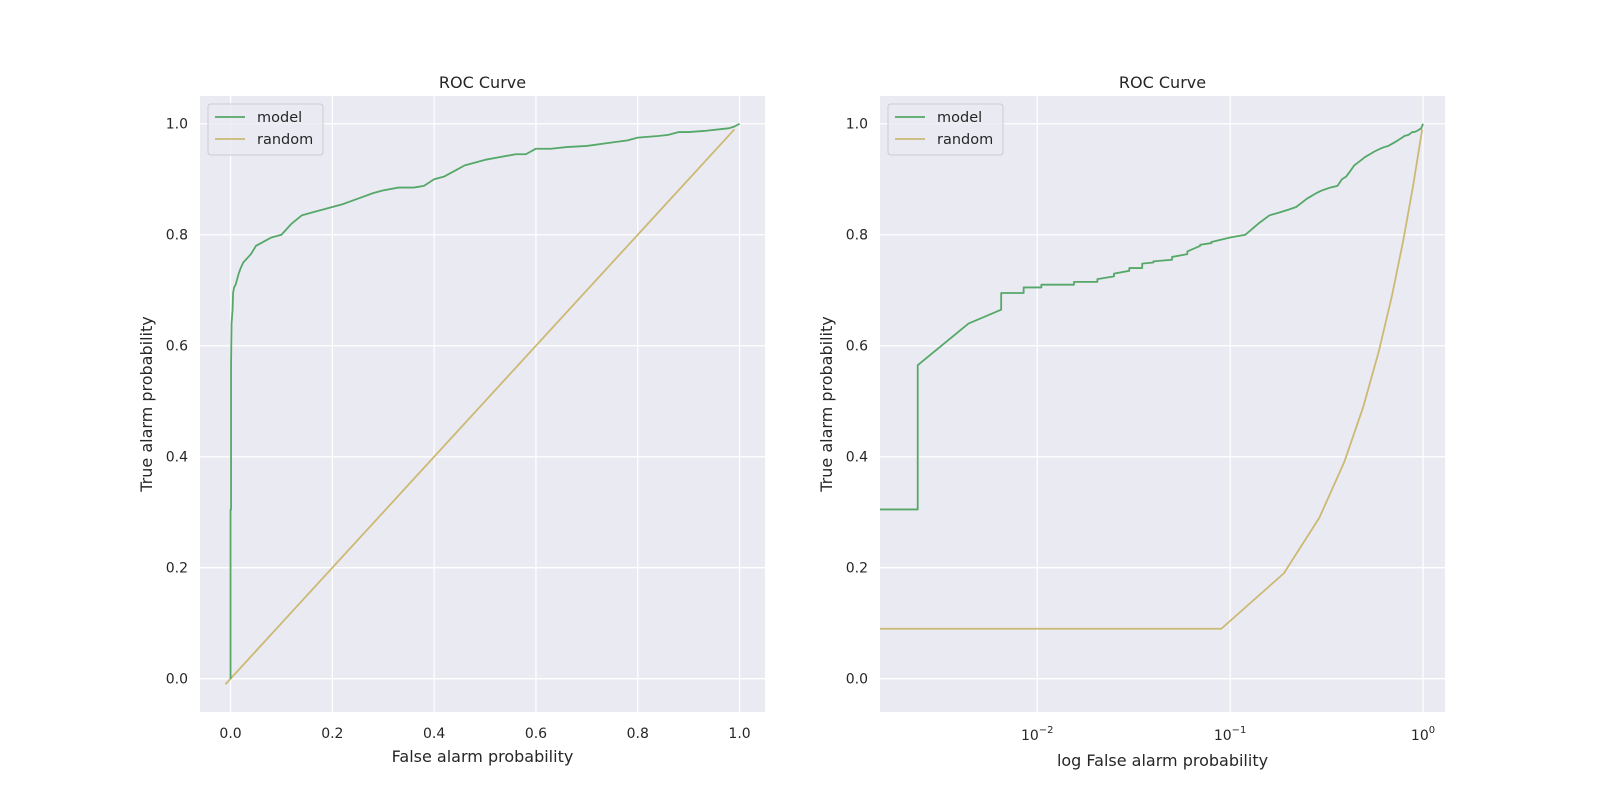 The height and width of the screenshot is (800, 1600). What do you see at coordinates (536, 734) in the screenshot?
I see `x-tick-label: 0.6` at bounding box center [536, 734].